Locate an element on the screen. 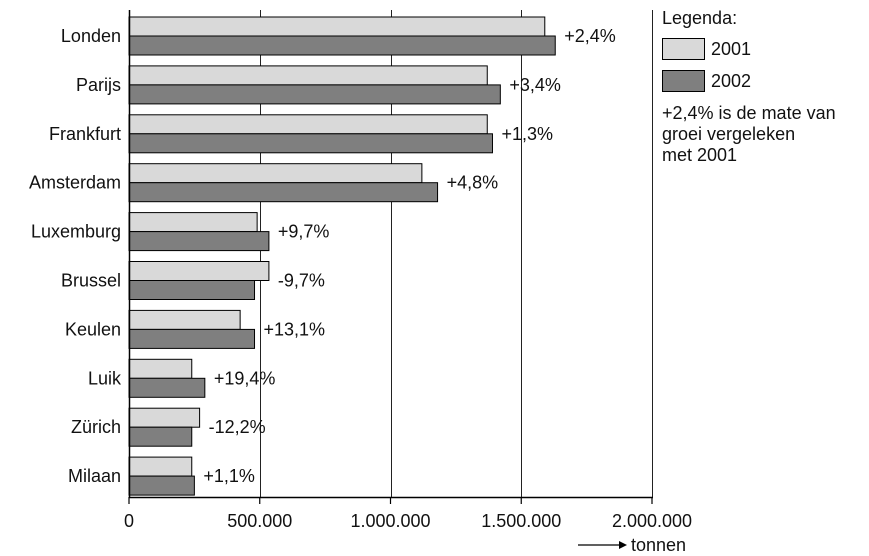 The image size is (869, 556). bar-value-label: -9,7% is located at coordinates (301, 281).